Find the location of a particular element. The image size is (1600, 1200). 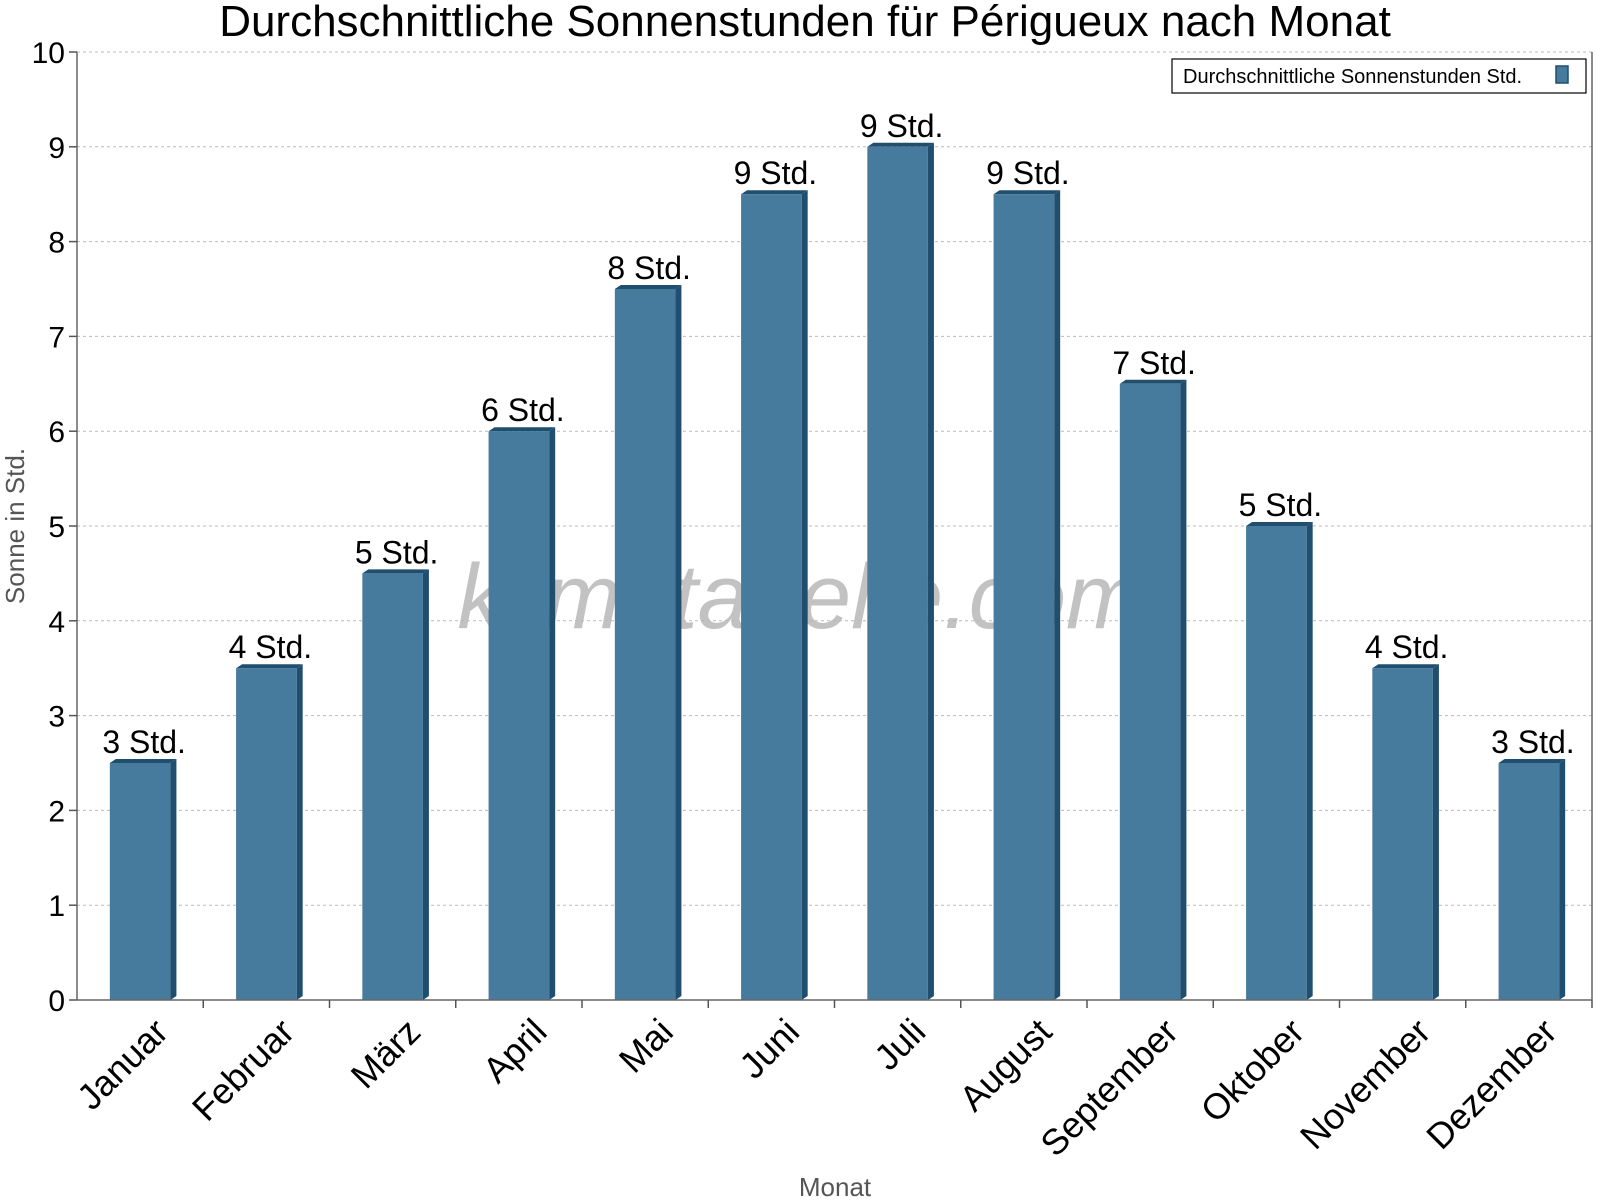

x-axis-title: Monat is located at coordinates (835, 1186).